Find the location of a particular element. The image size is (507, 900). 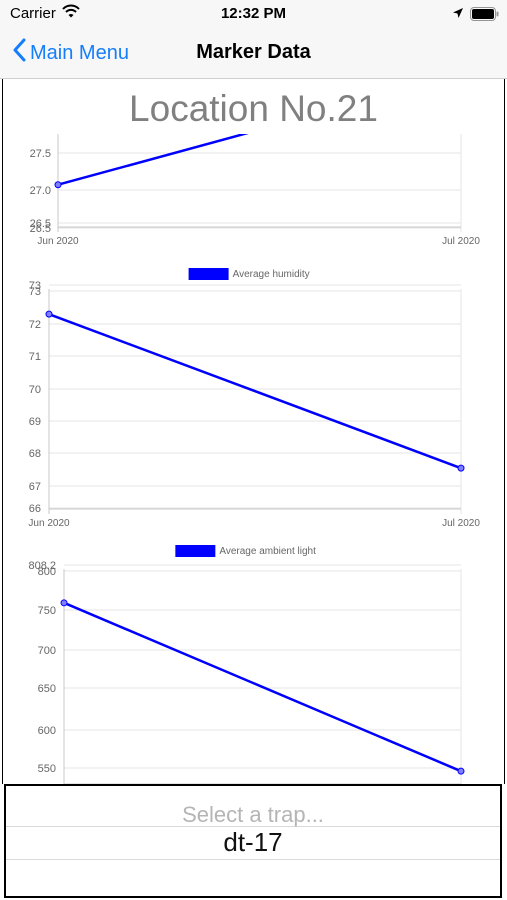

y-tick-label: 650 is located at coordinates (47, 689).